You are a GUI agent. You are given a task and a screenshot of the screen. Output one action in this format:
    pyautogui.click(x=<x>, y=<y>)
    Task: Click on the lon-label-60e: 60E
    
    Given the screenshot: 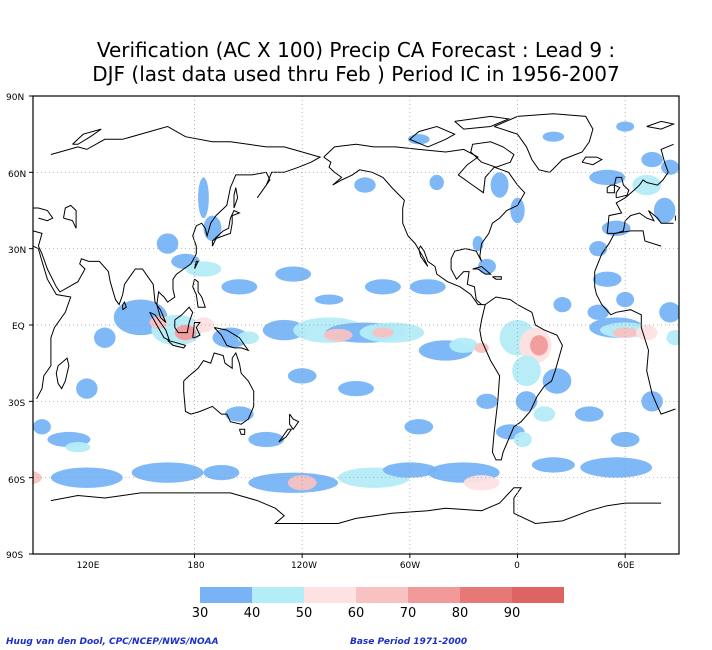 What is the action you would take?
    pyautogui.click(x=625, y=566)
    